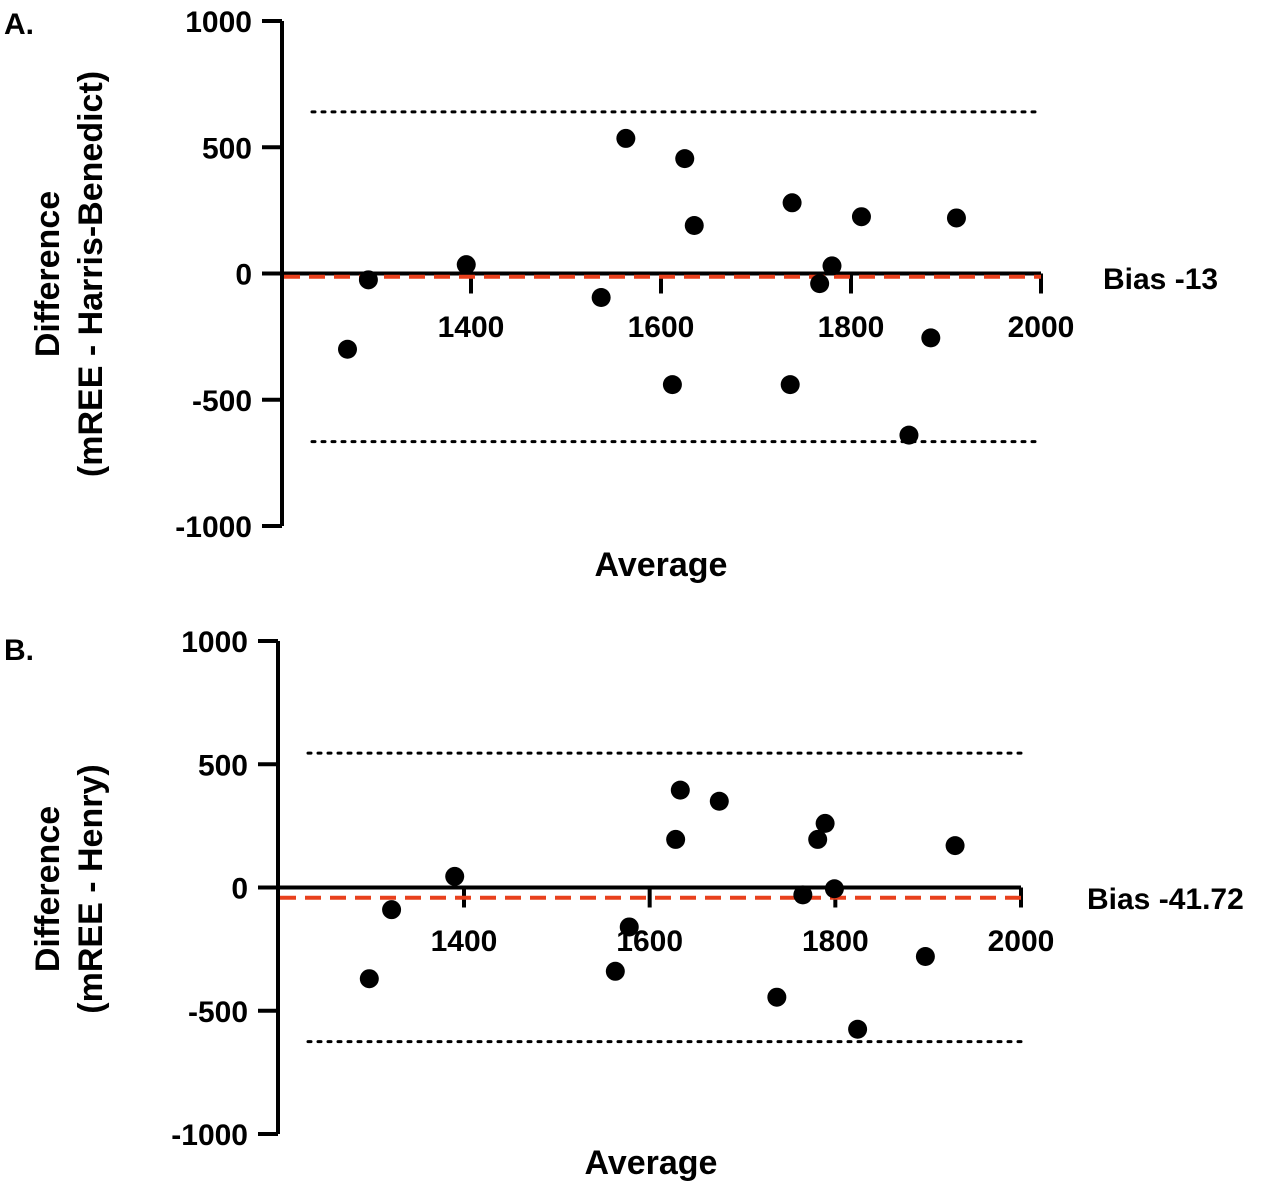 This screenshot has height=1188, width=1280. Describe the element at coordinates (223, 765) in the screenshot. I see `panel-b-y-tick-label-1: 500` at that location.